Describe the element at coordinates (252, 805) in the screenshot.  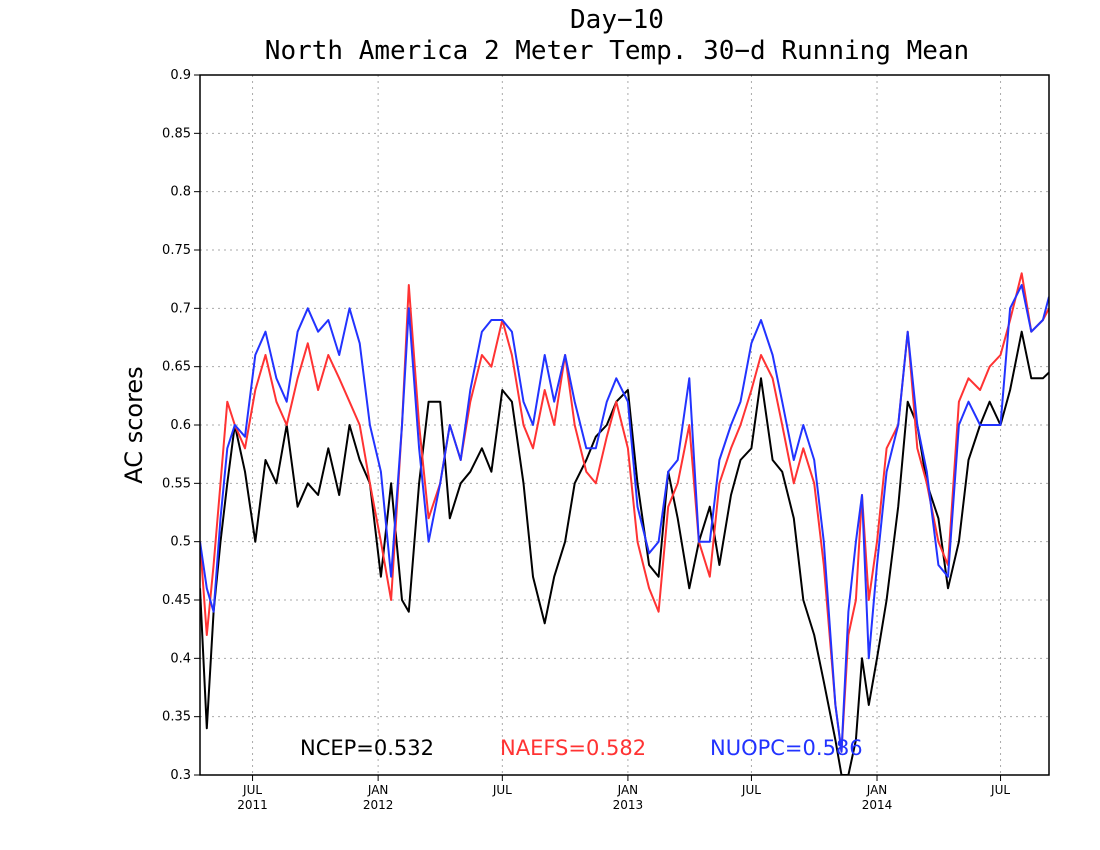
I see `x-tick-year: 2011` at that location.